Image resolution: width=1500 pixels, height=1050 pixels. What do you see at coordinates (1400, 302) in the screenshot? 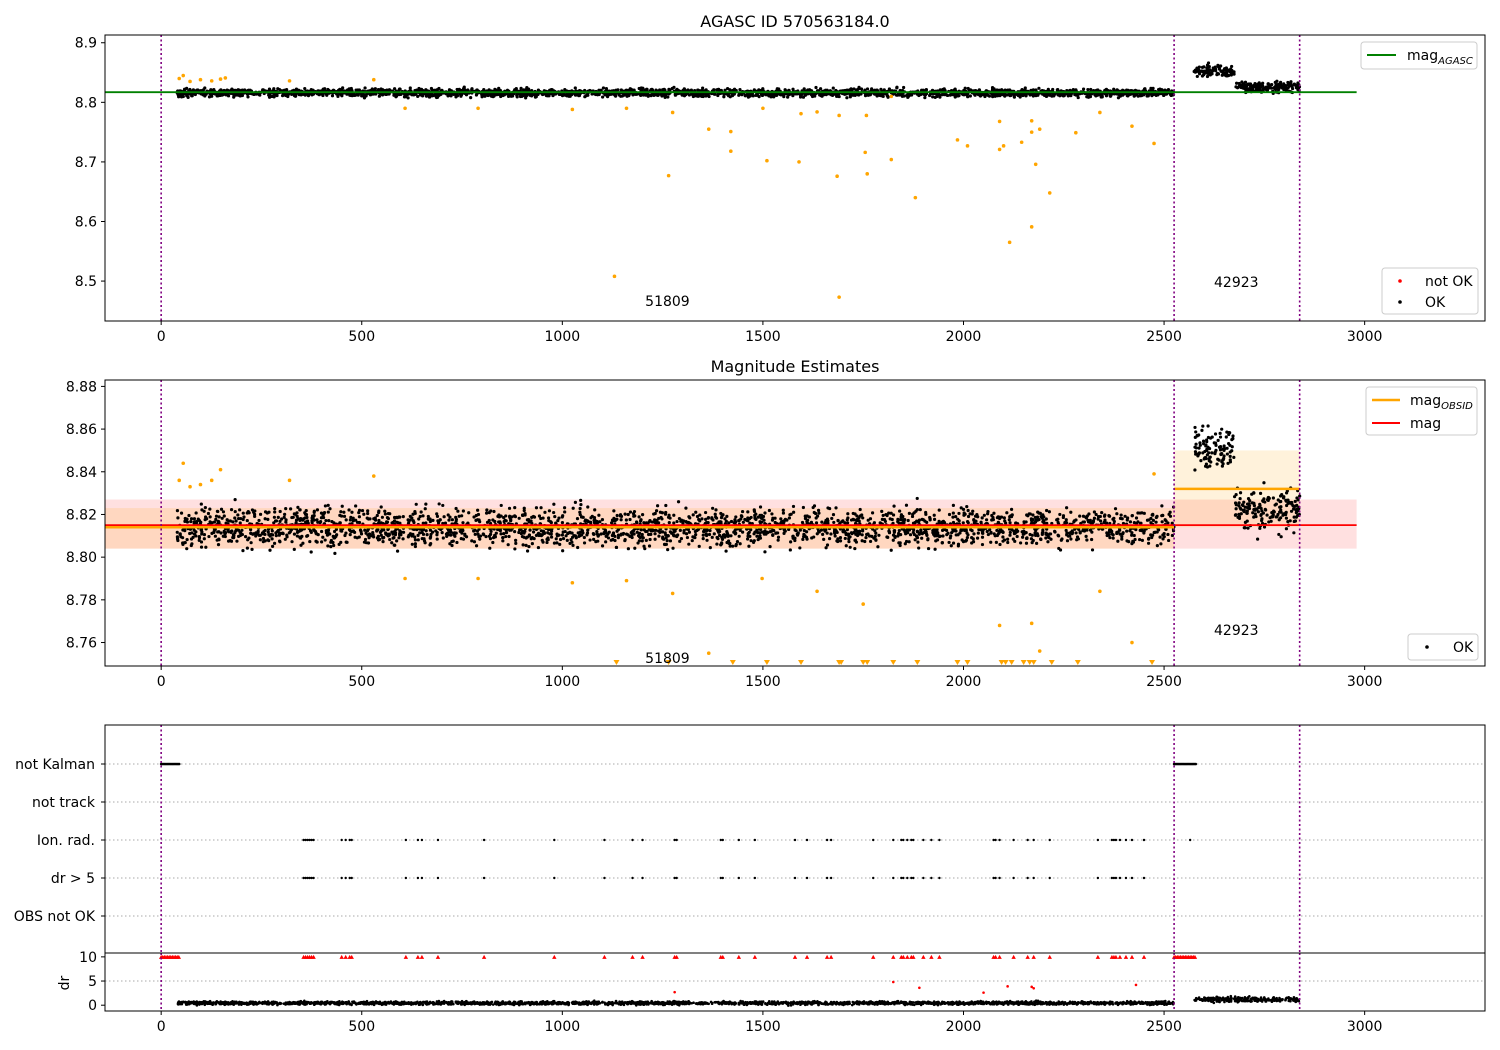
I see `legend-ok-marker` at bounding box center [1400, 302].